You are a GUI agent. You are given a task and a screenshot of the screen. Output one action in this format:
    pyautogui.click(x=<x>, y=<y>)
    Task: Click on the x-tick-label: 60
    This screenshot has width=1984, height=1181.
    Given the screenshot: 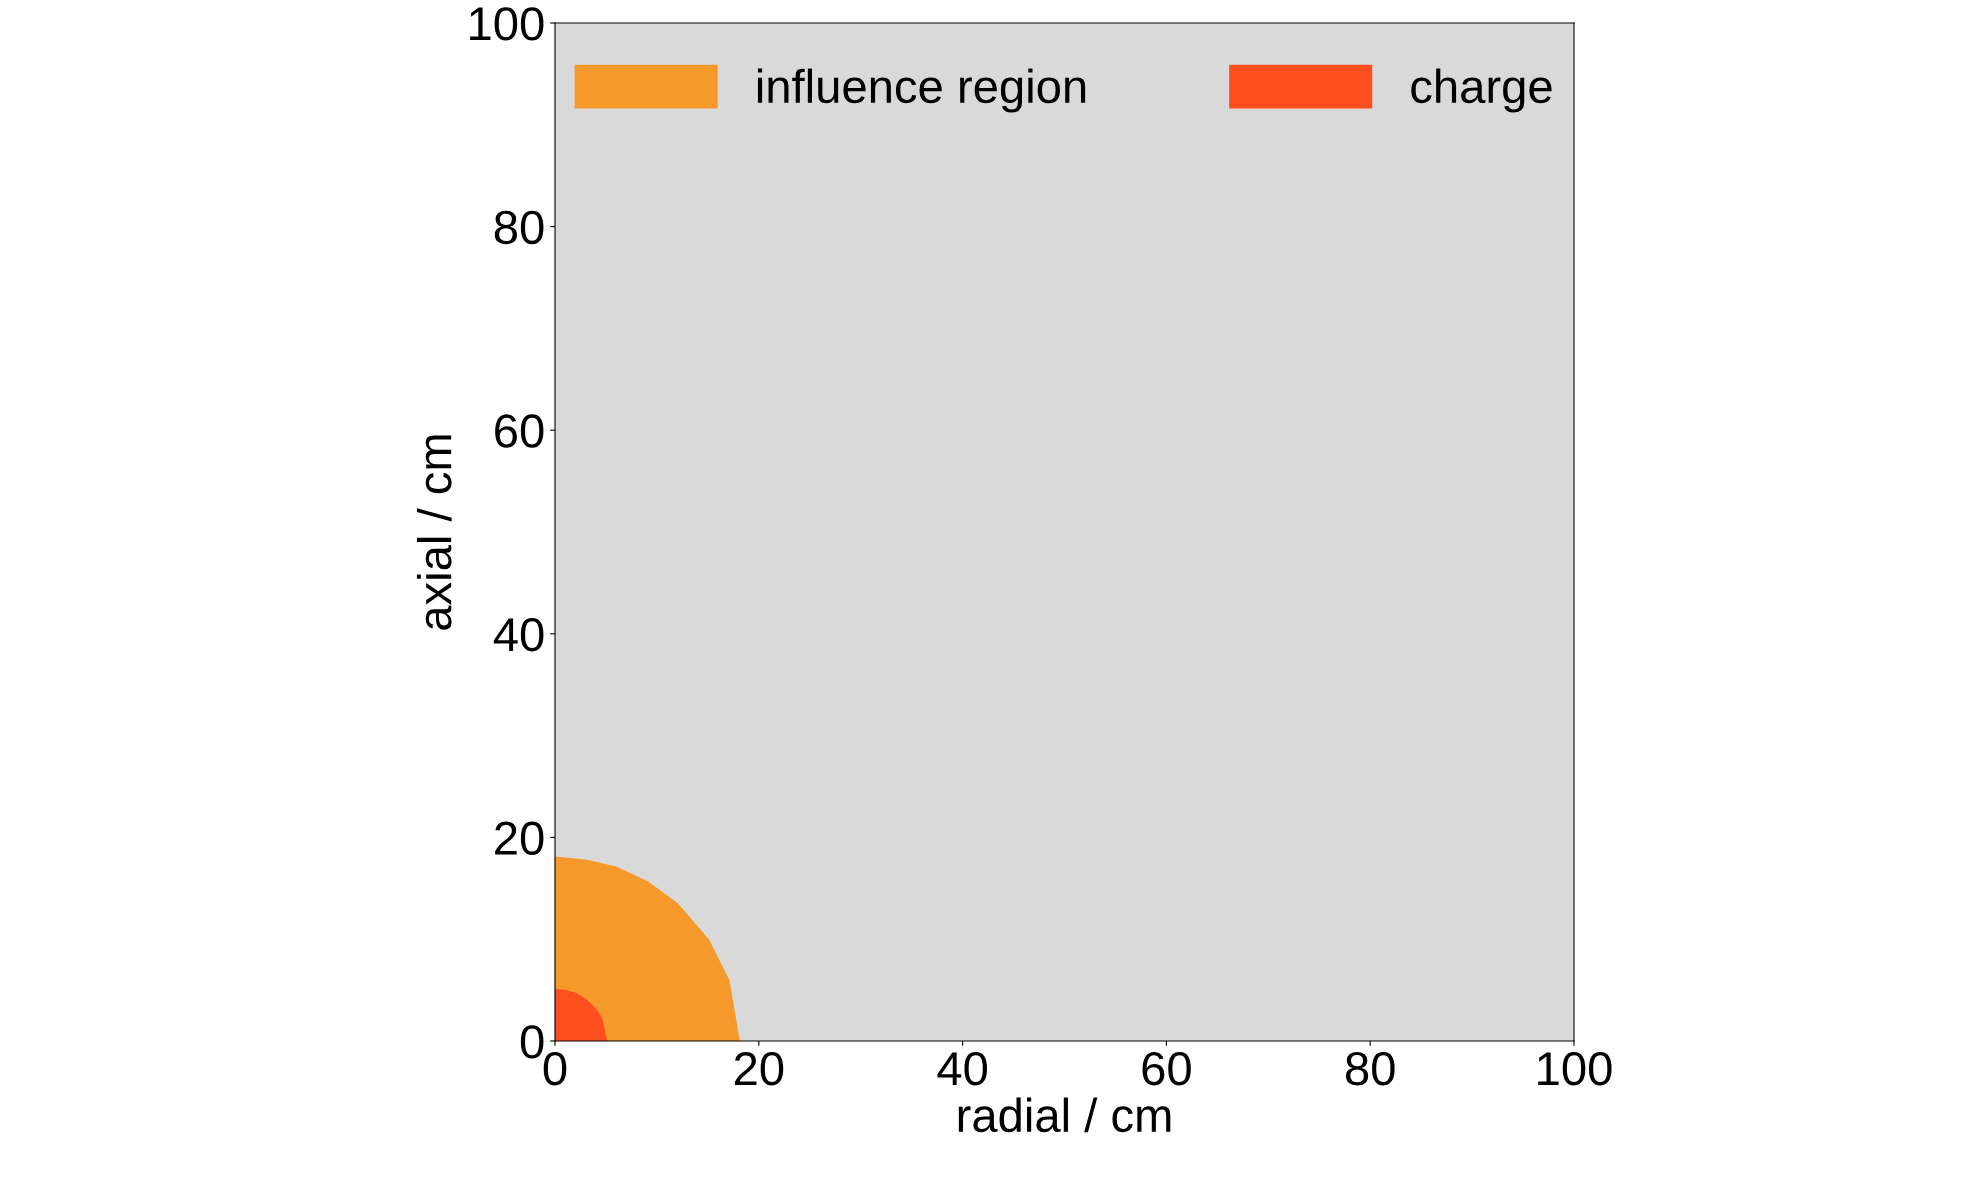 What is the action you would take?
    pyautogui.click(x=1166, y=1068)
    